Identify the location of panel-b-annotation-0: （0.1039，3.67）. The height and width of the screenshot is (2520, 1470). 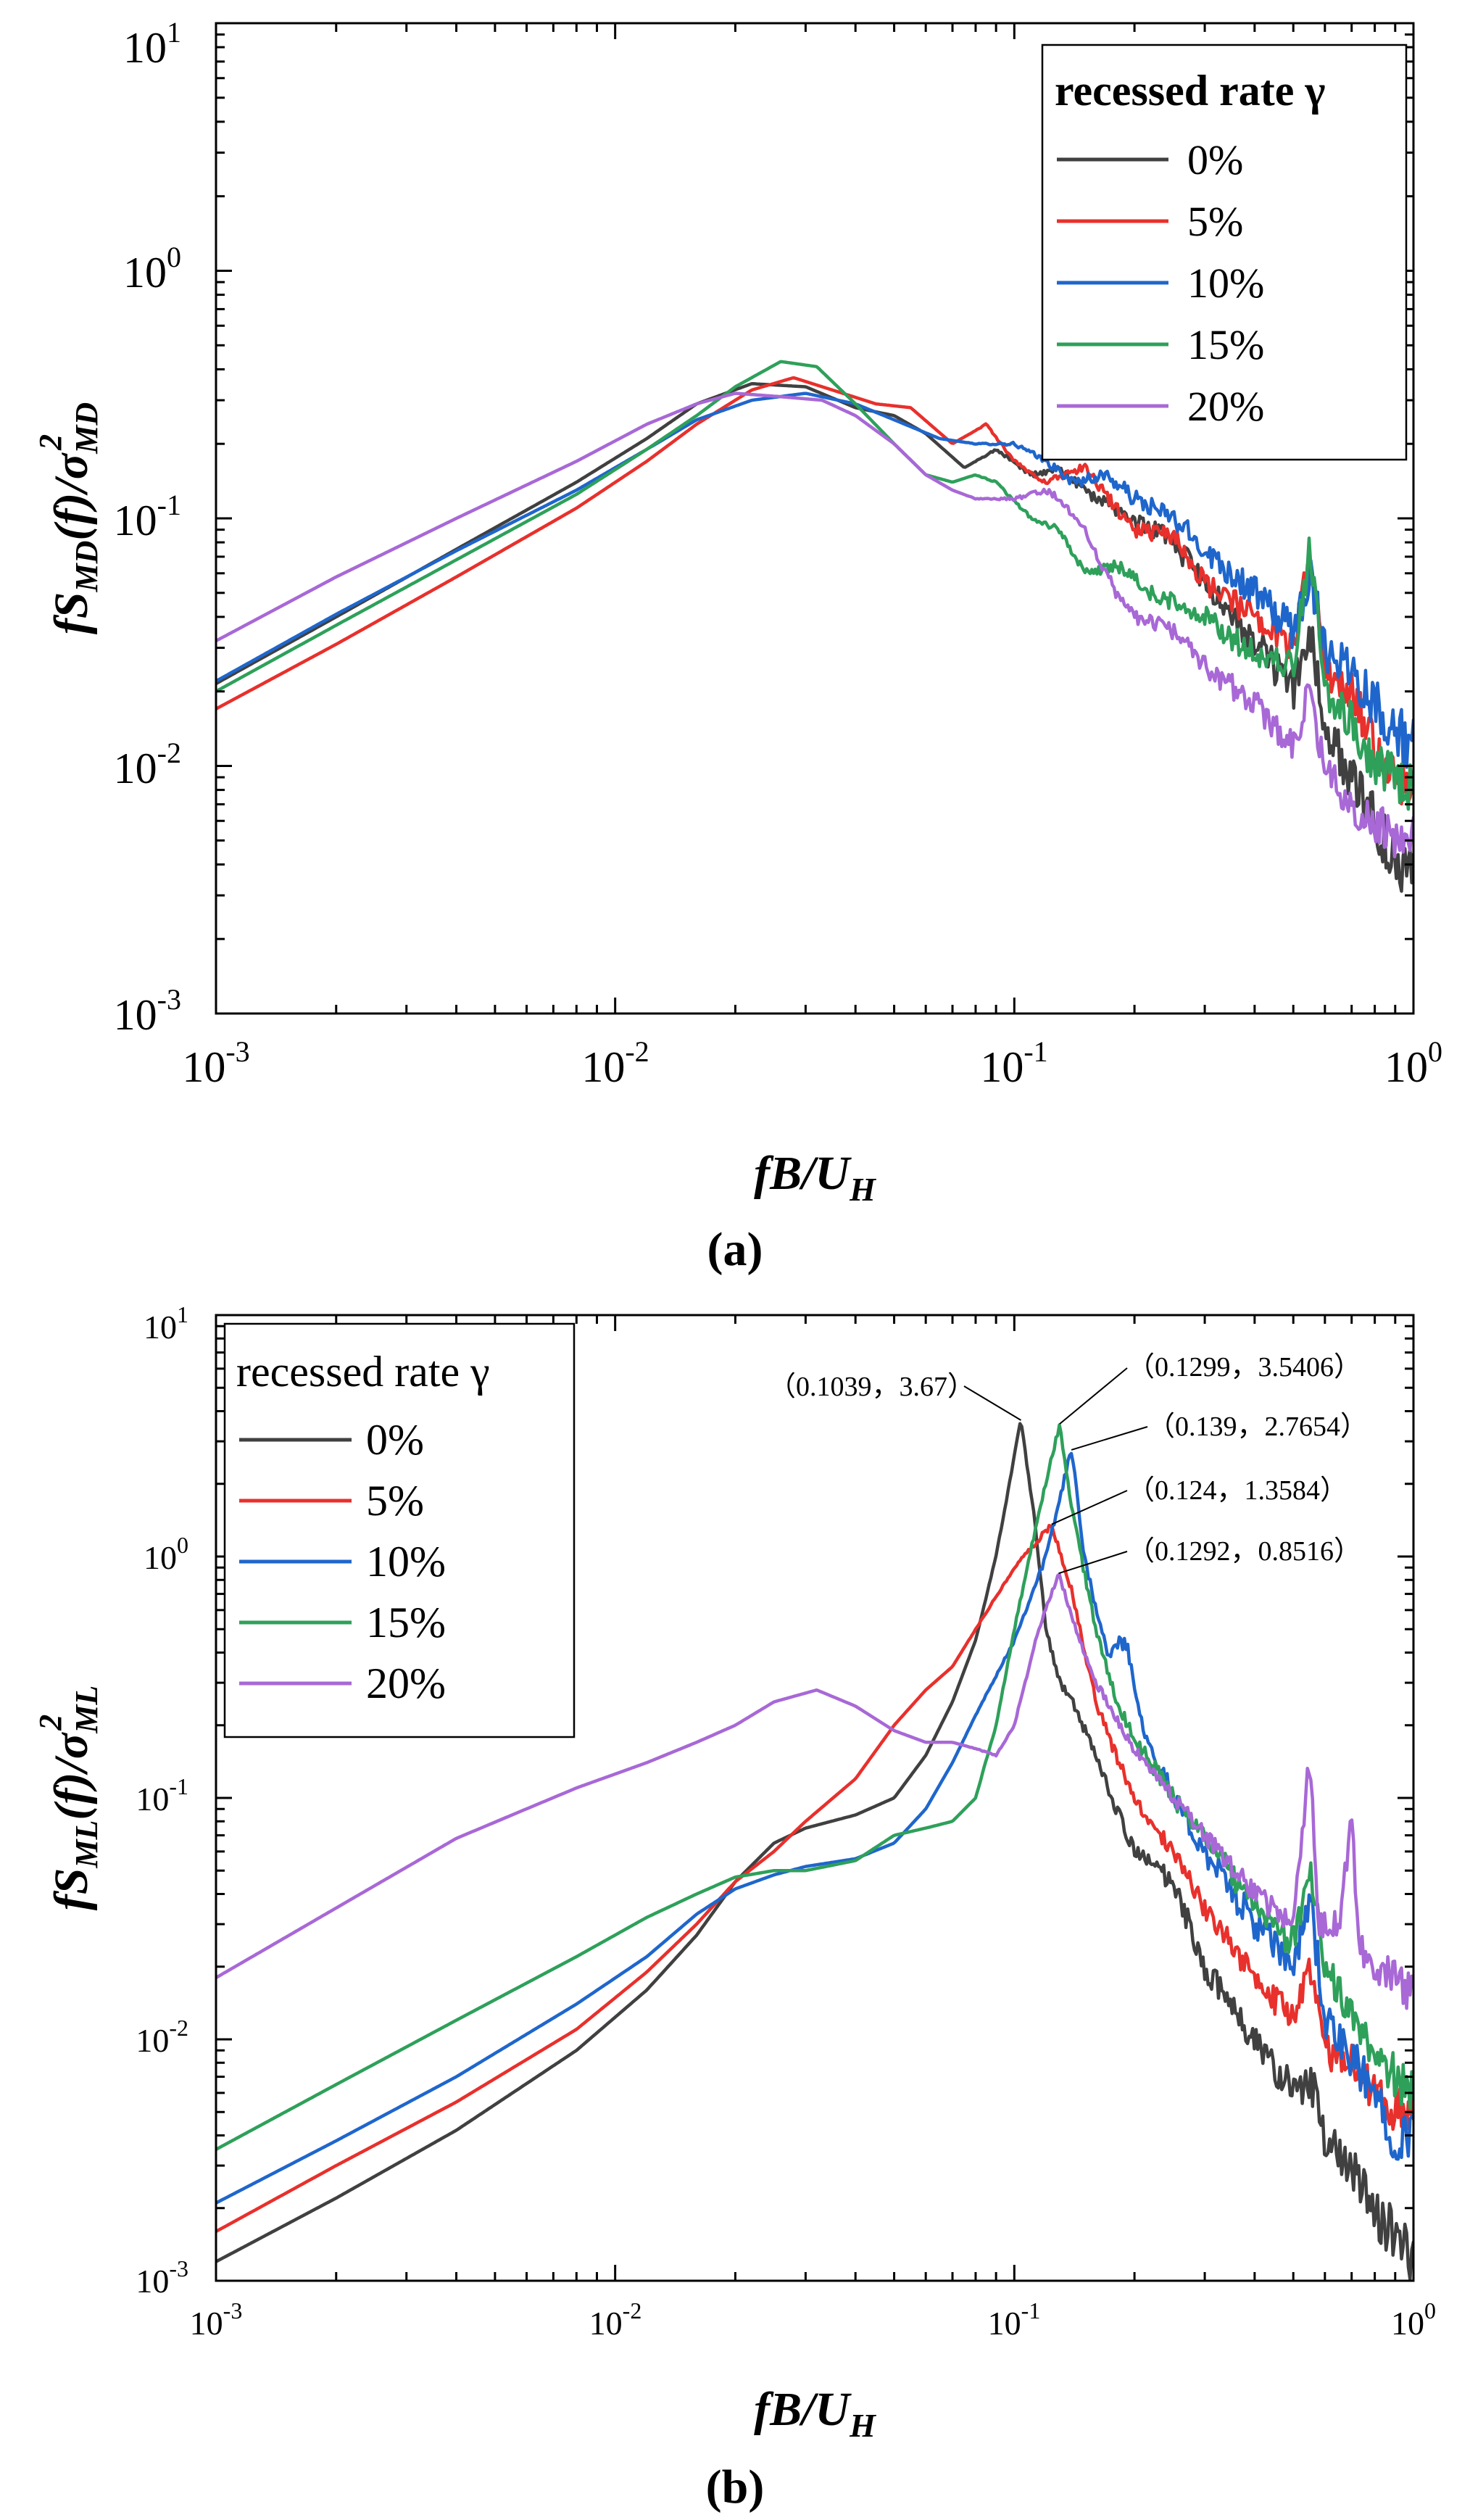
(872, 1387).